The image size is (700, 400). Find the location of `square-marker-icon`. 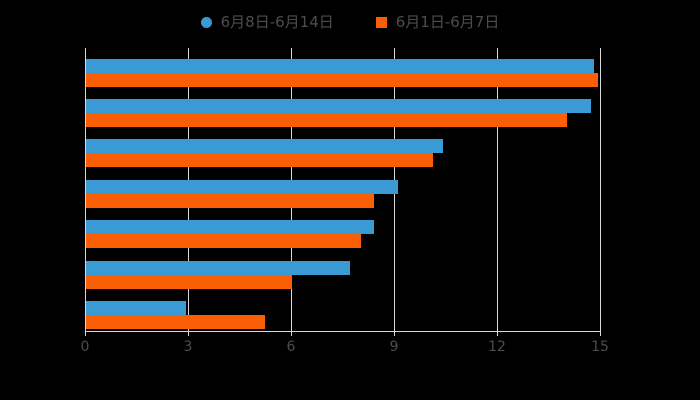

square-marker-icon is located at coordinates (381, 22).